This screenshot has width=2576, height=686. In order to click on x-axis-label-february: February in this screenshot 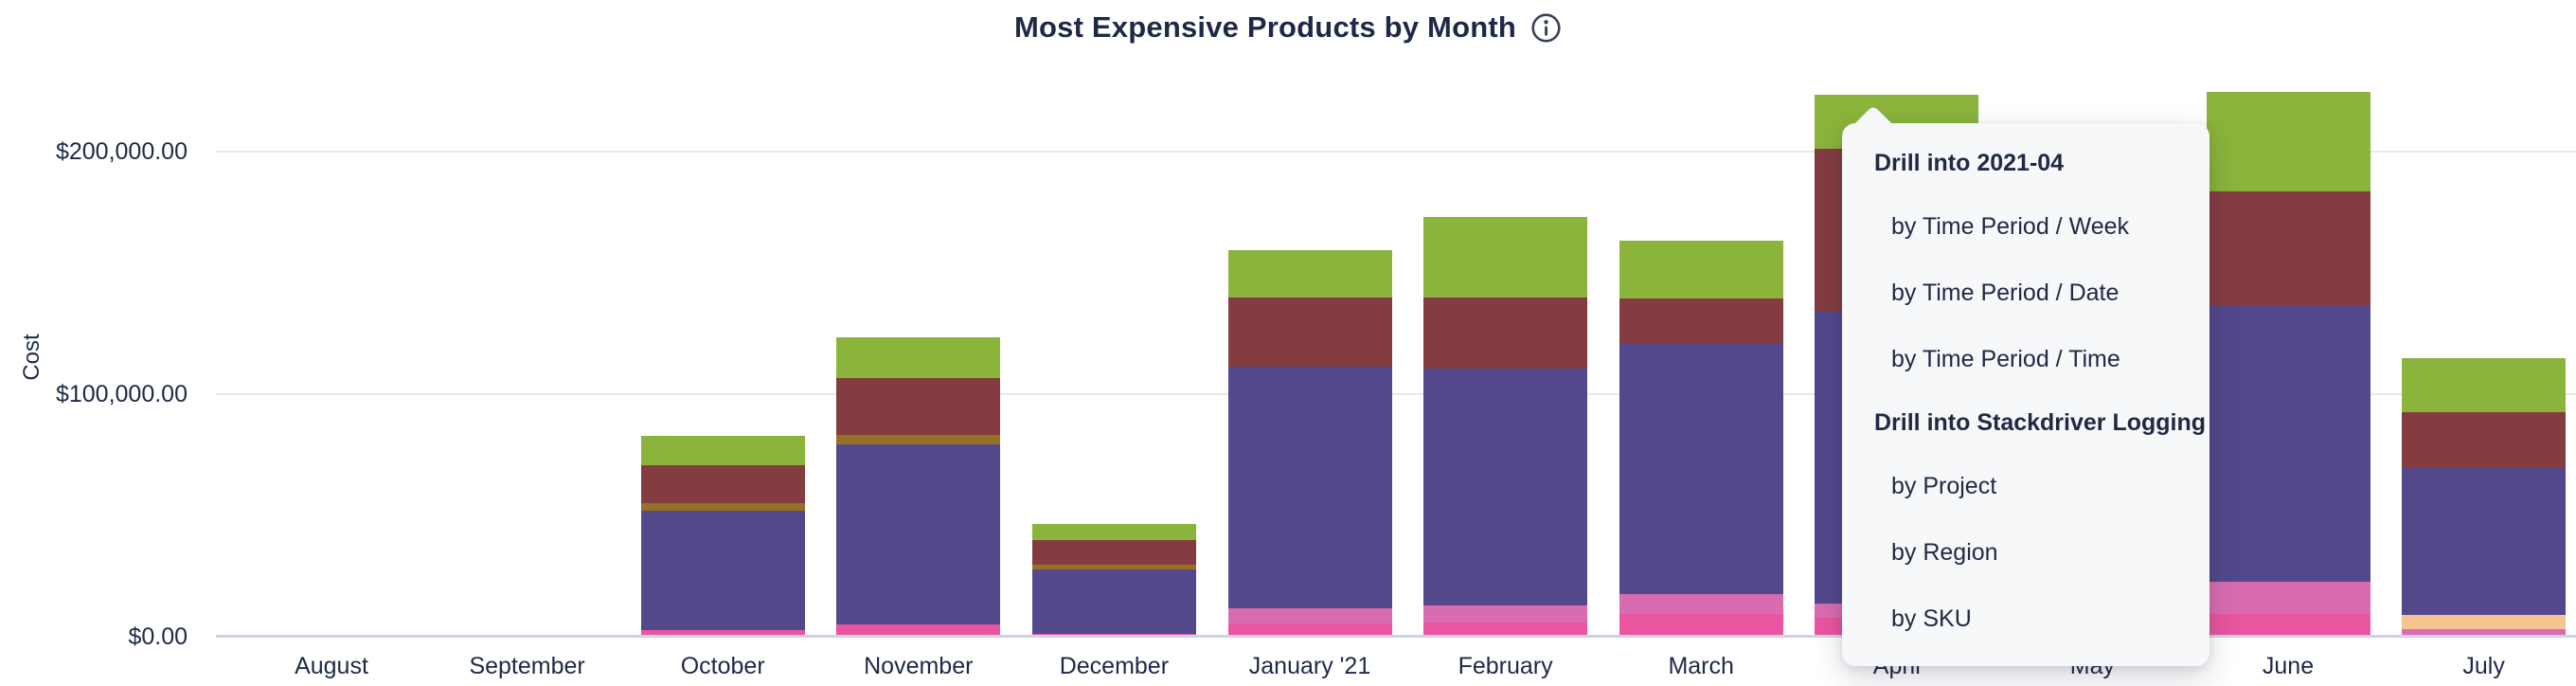, I will do `click(1505, 666)`.